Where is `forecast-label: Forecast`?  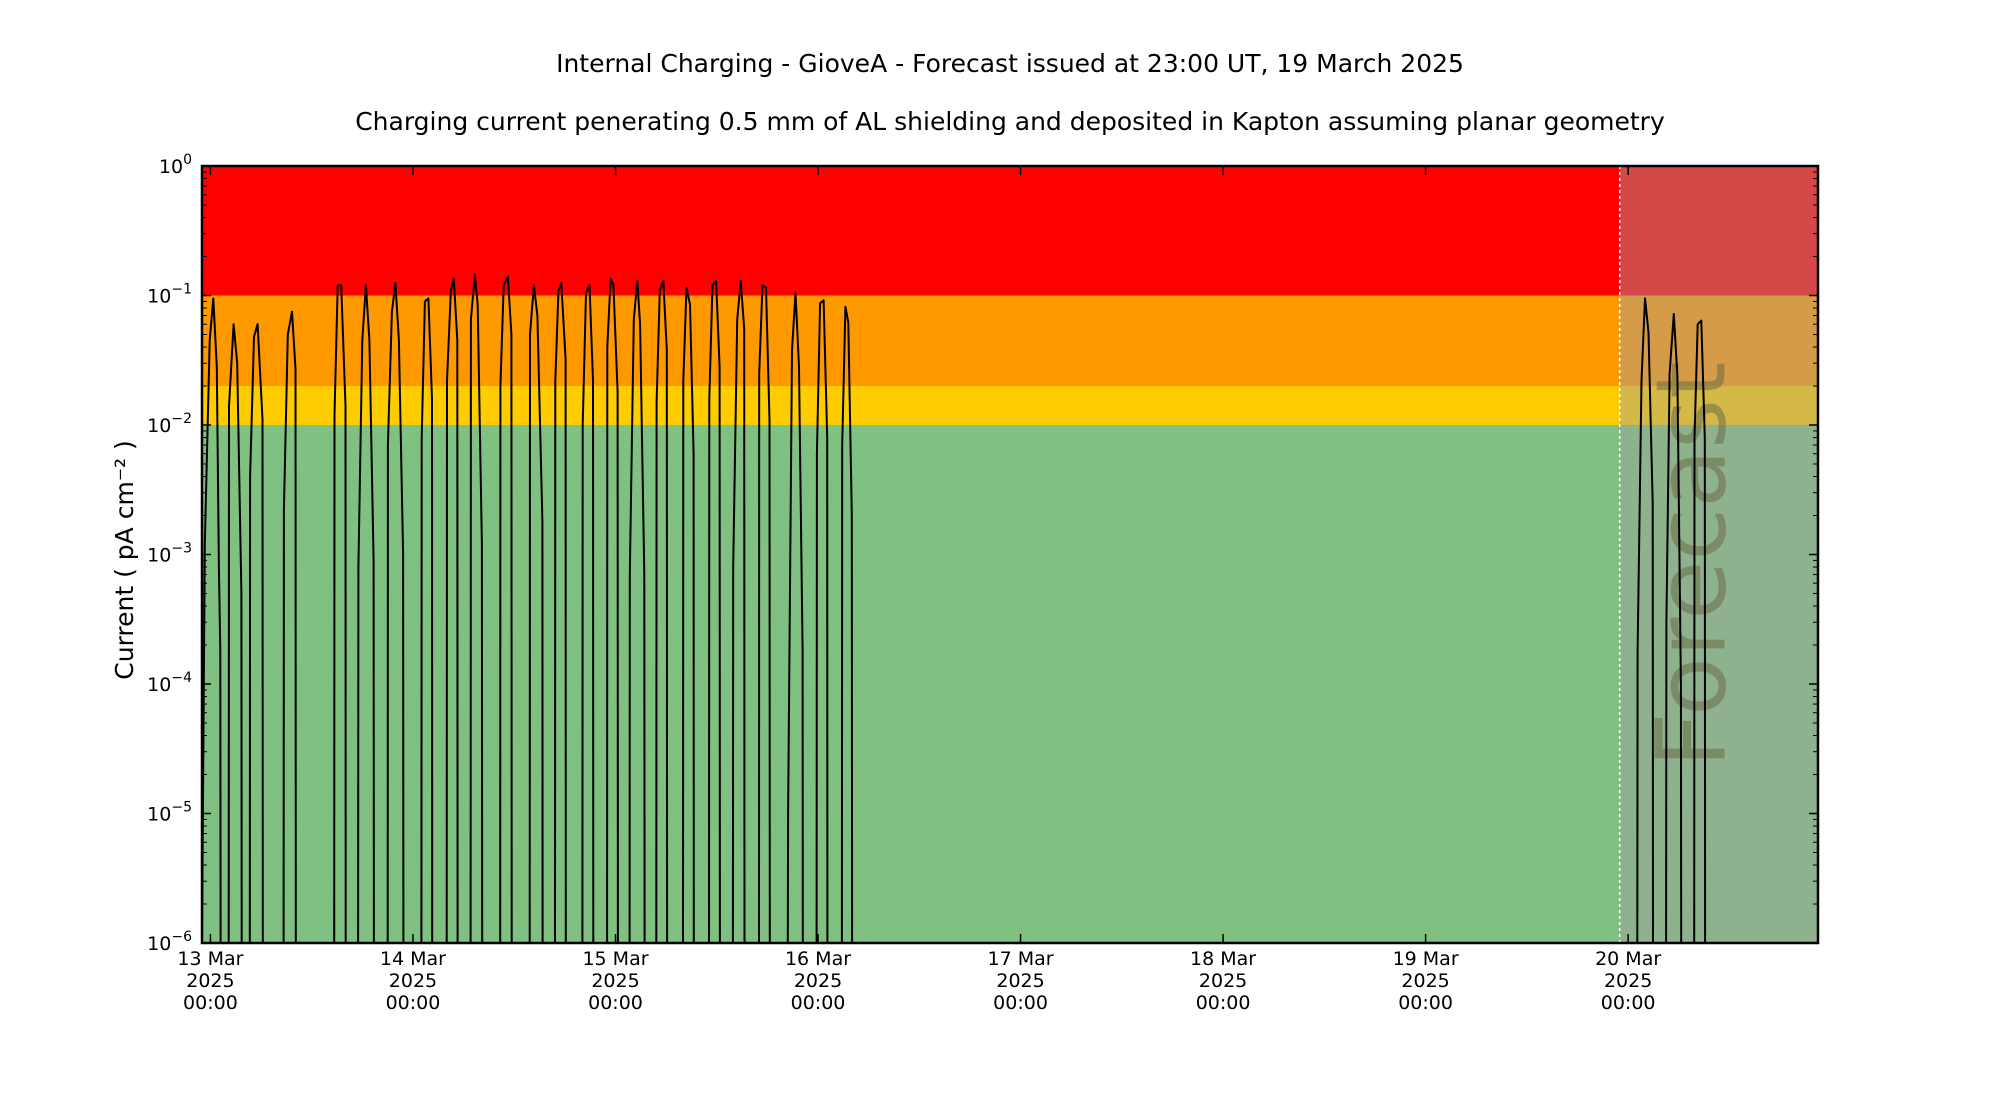 forecast-label: Forecast is located at coordinates (1692, 564).